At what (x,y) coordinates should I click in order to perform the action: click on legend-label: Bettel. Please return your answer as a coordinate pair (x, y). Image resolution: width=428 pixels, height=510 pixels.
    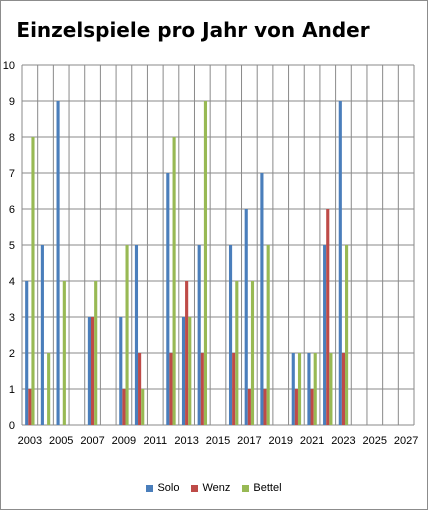
    Looking at the image, I should click on (267, 488).